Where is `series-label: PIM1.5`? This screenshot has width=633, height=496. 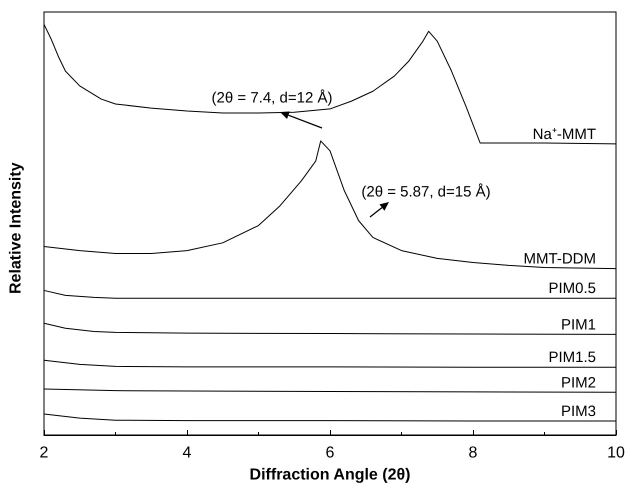
series-label: PIM1.5 is located at coordinates (572, 357).